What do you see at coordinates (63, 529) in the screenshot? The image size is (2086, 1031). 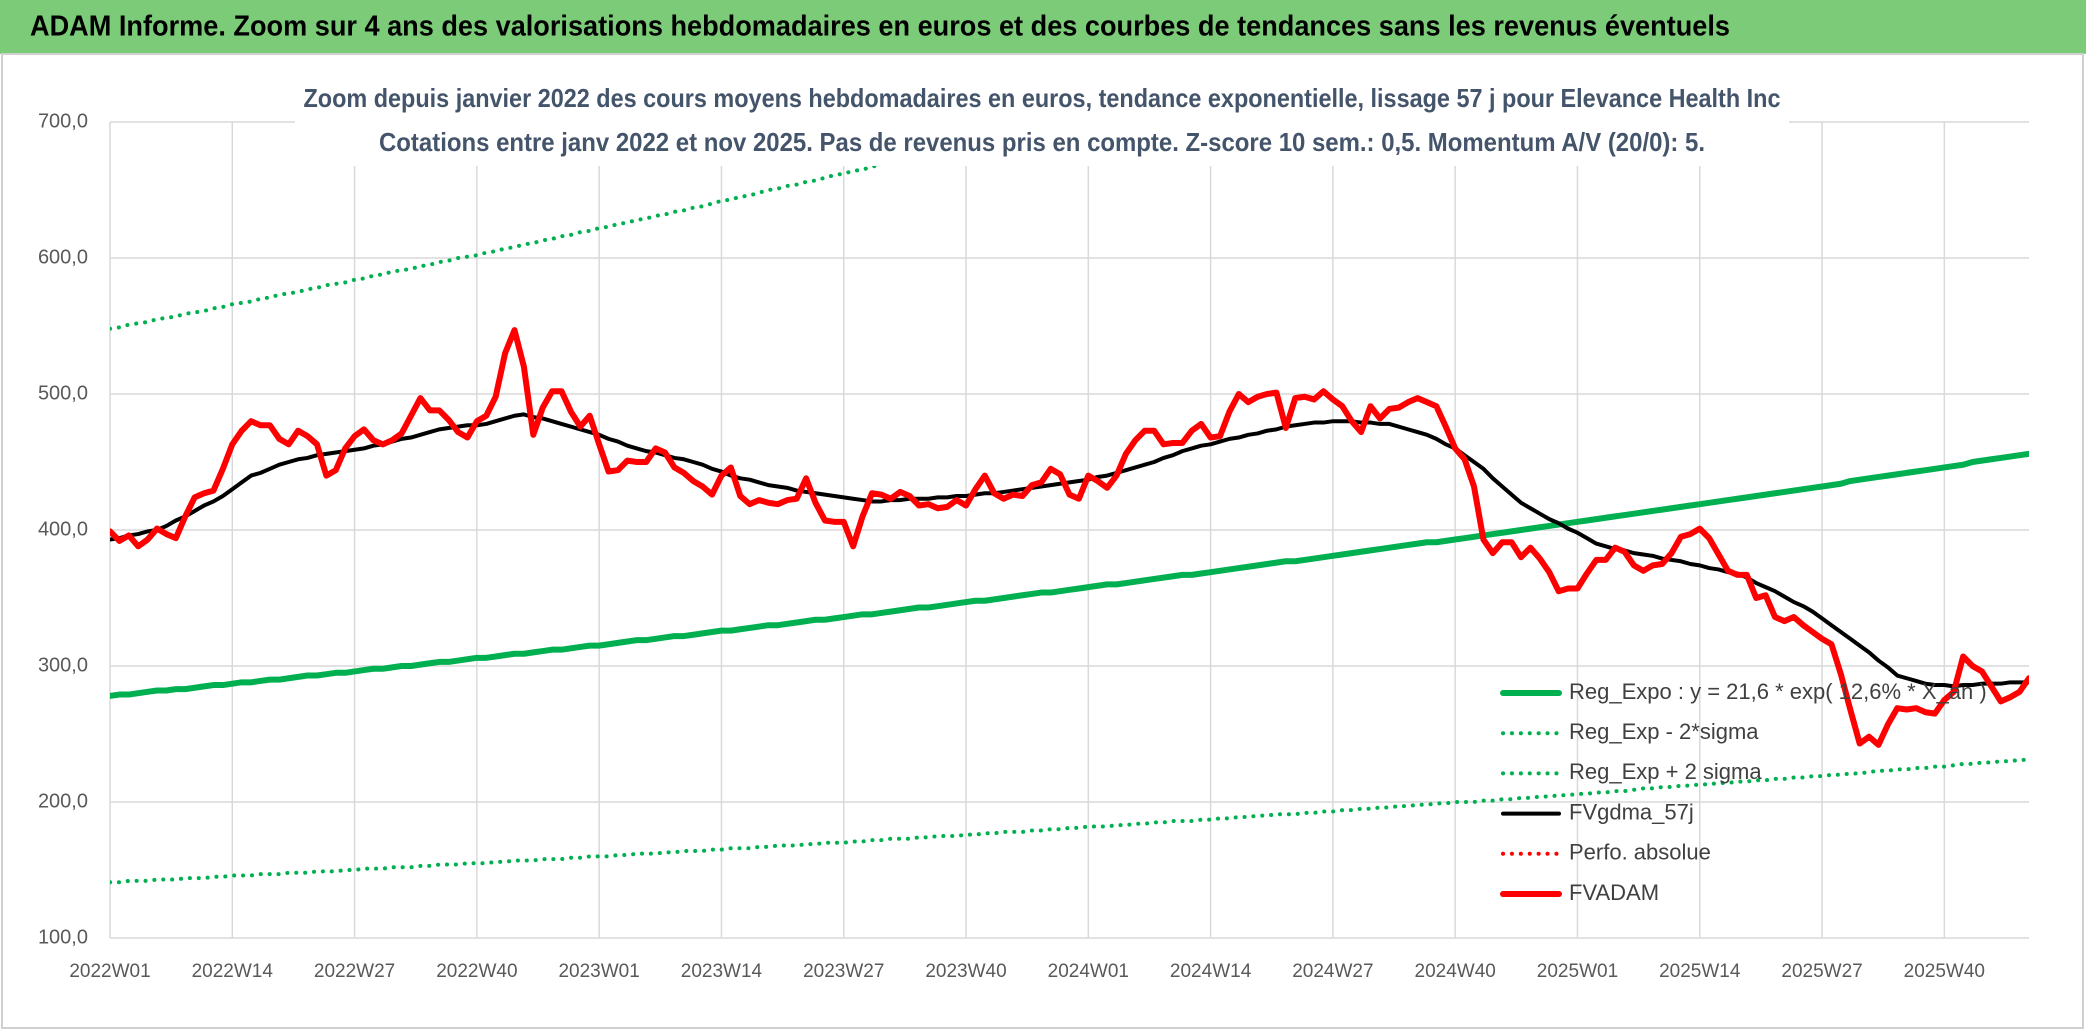 I see `y-tick-label: 400,0` at bounding box center [63, 529].